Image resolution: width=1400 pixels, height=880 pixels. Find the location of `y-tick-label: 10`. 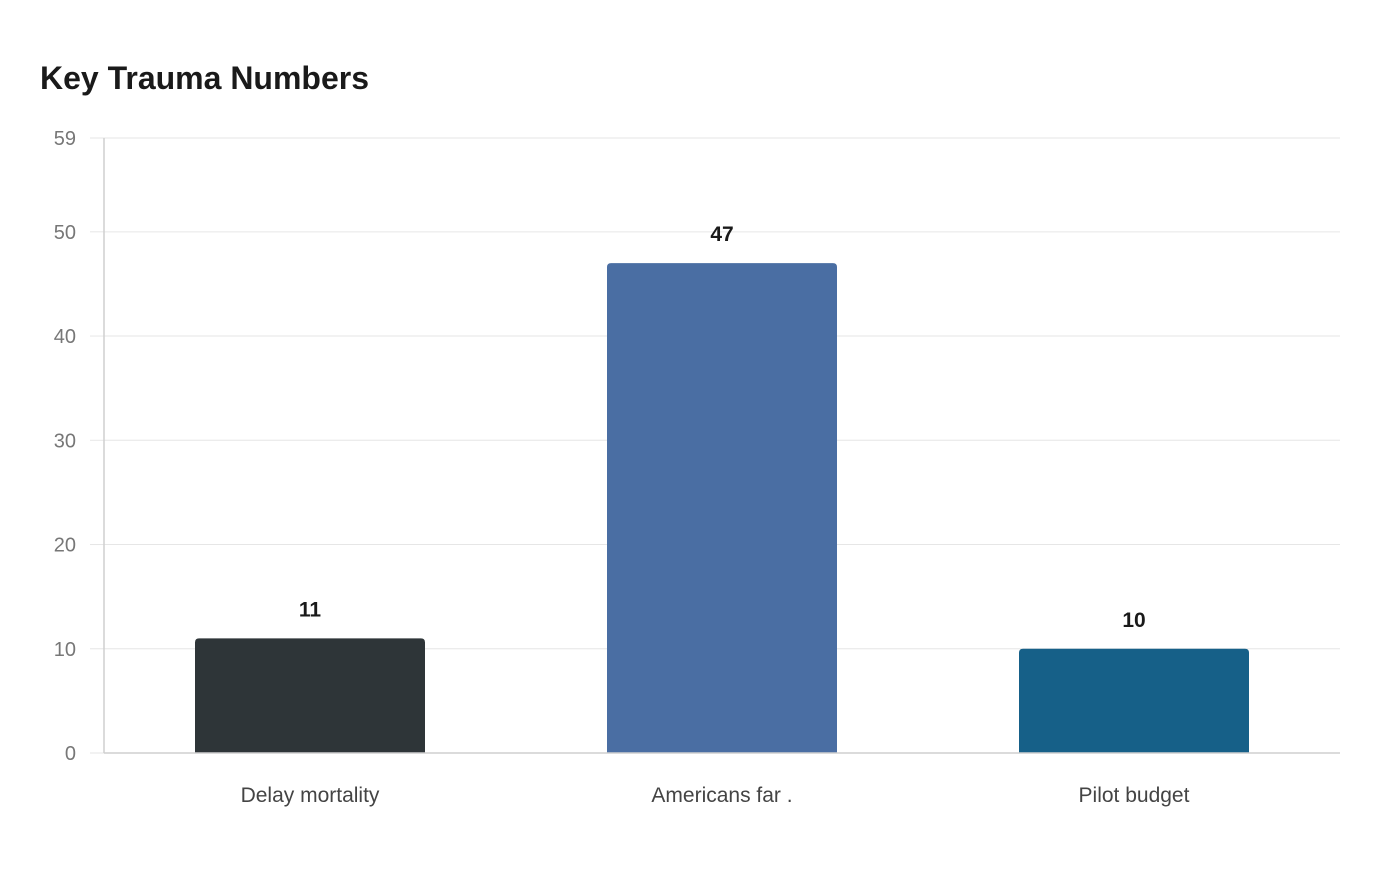

y-tick-label: 10 is located at coordinates (65, 650).